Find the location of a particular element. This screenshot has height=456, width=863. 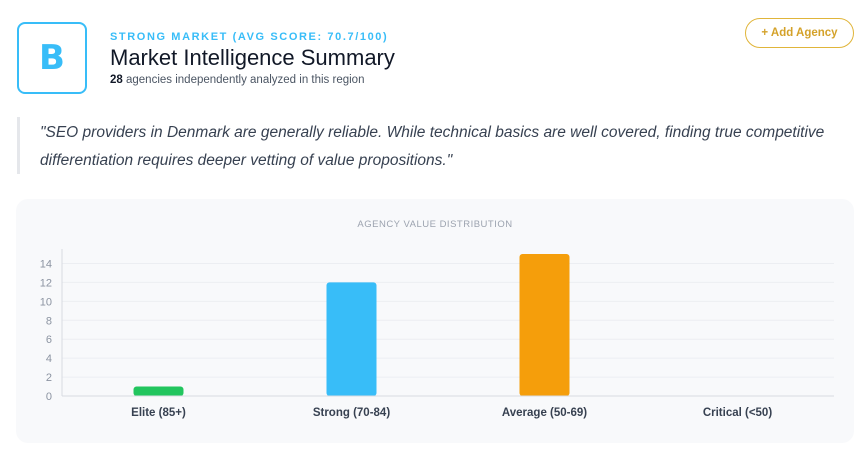

grade-badge: B is located at coordinates (52, 58).